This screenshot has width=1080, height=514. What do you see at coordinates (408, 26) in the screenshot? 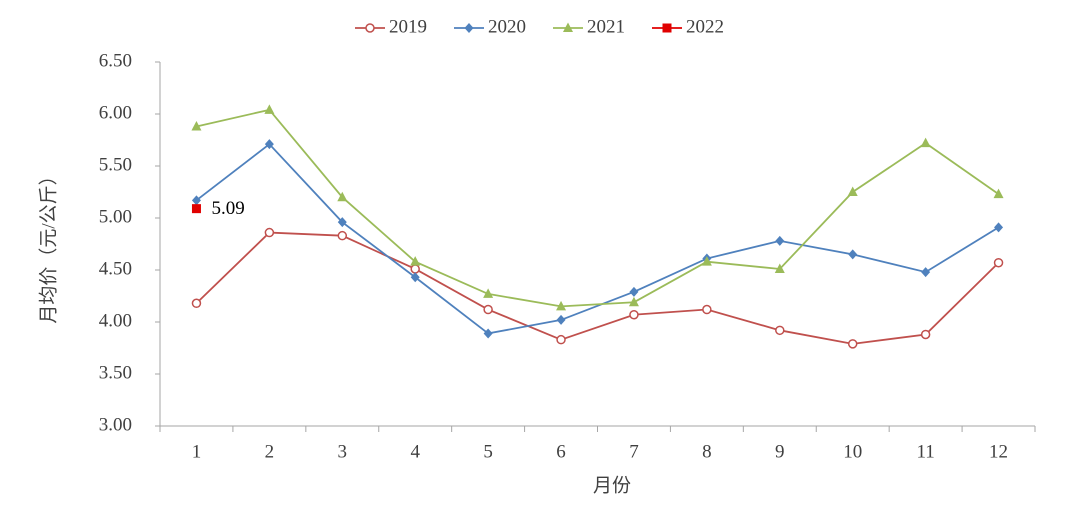
I see `legend-label: 2019` at bounding box center [408, 26].